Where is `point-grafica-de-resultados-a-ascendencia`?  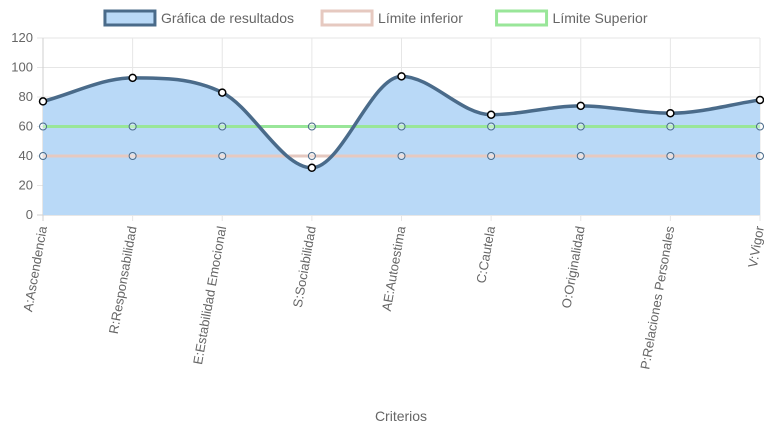
point-grafica-de-resultados-a-ascendencia is located at coordinates (43, 101).